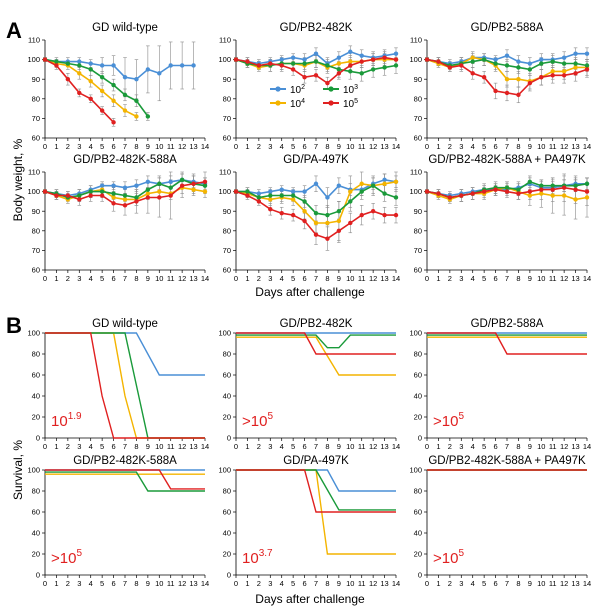 Image resolution: width=600 pixels, height=607 pixels. Describe the element at coordinates (396, 583) in the screenshot. I see `x-tick-label: 14` at that location.